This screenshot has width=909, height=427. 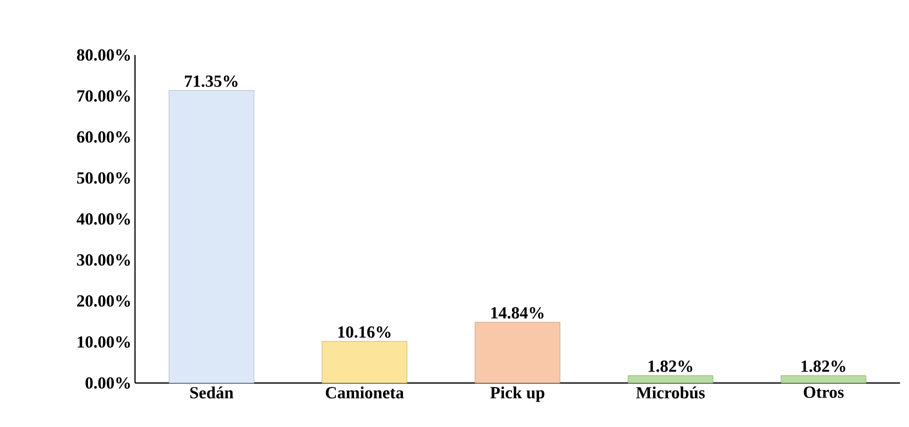 What do you see at coordinates (365, 392) in the screenshot?
I see `x-tick-label: Camioneta` at bounding box center [365, 392].